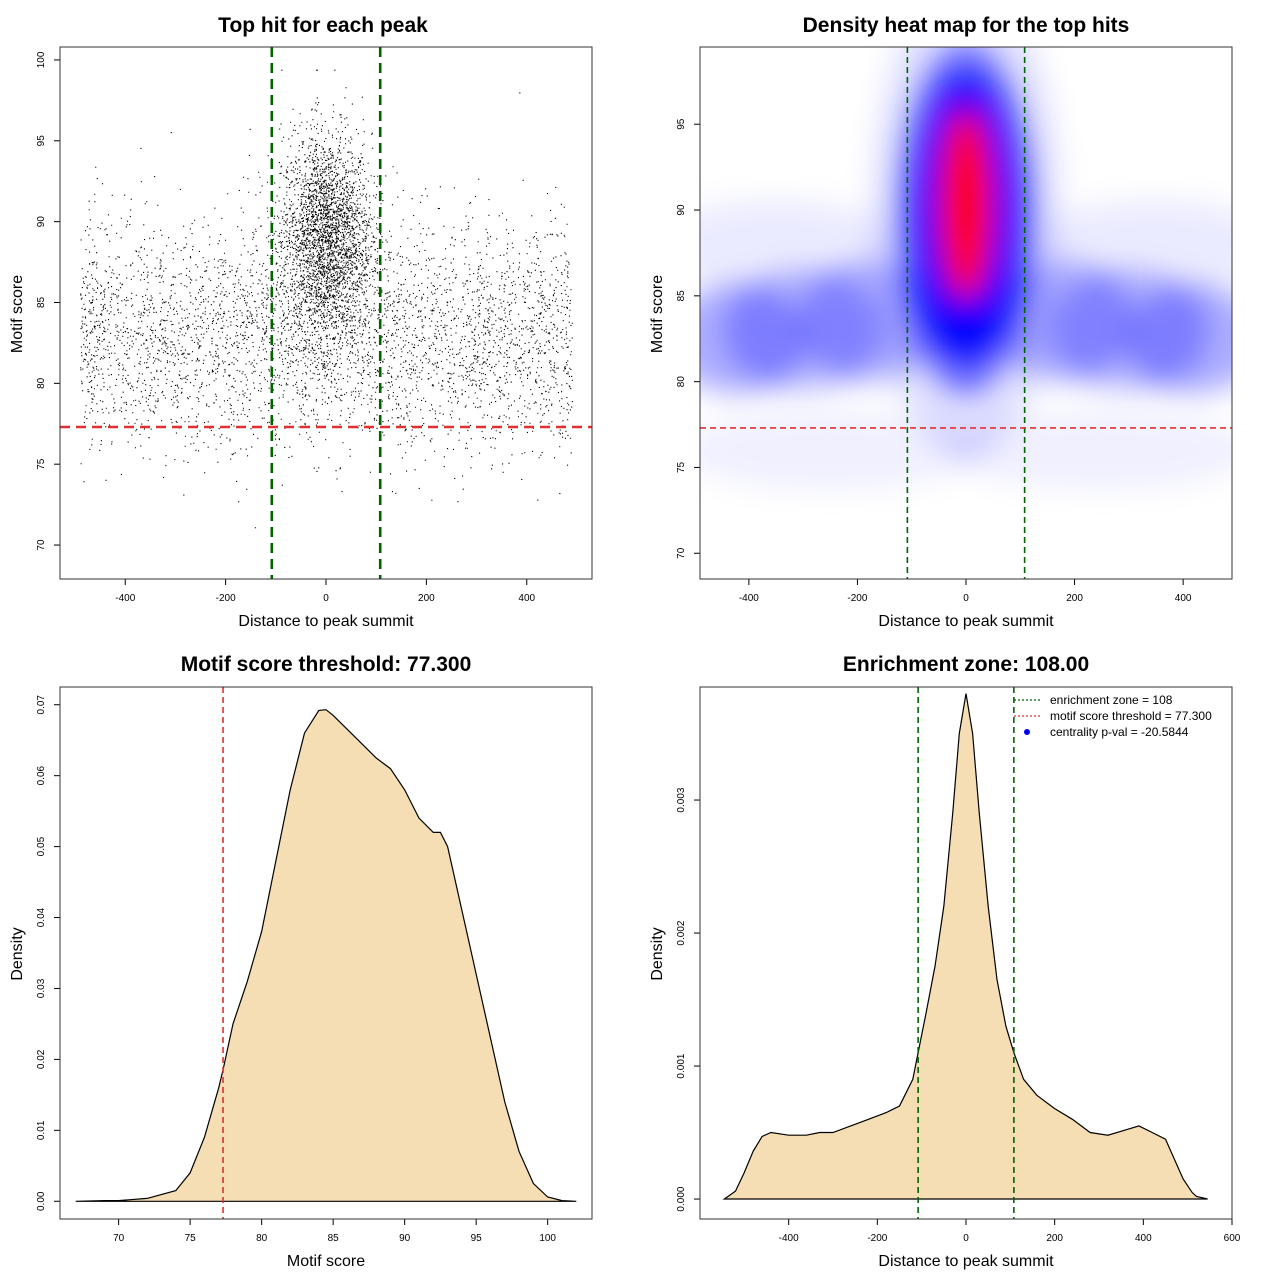 The image size is (1280, 1280). I want to click on motif-density-title: Motif score threshold: 77.300, so click(326, 664).